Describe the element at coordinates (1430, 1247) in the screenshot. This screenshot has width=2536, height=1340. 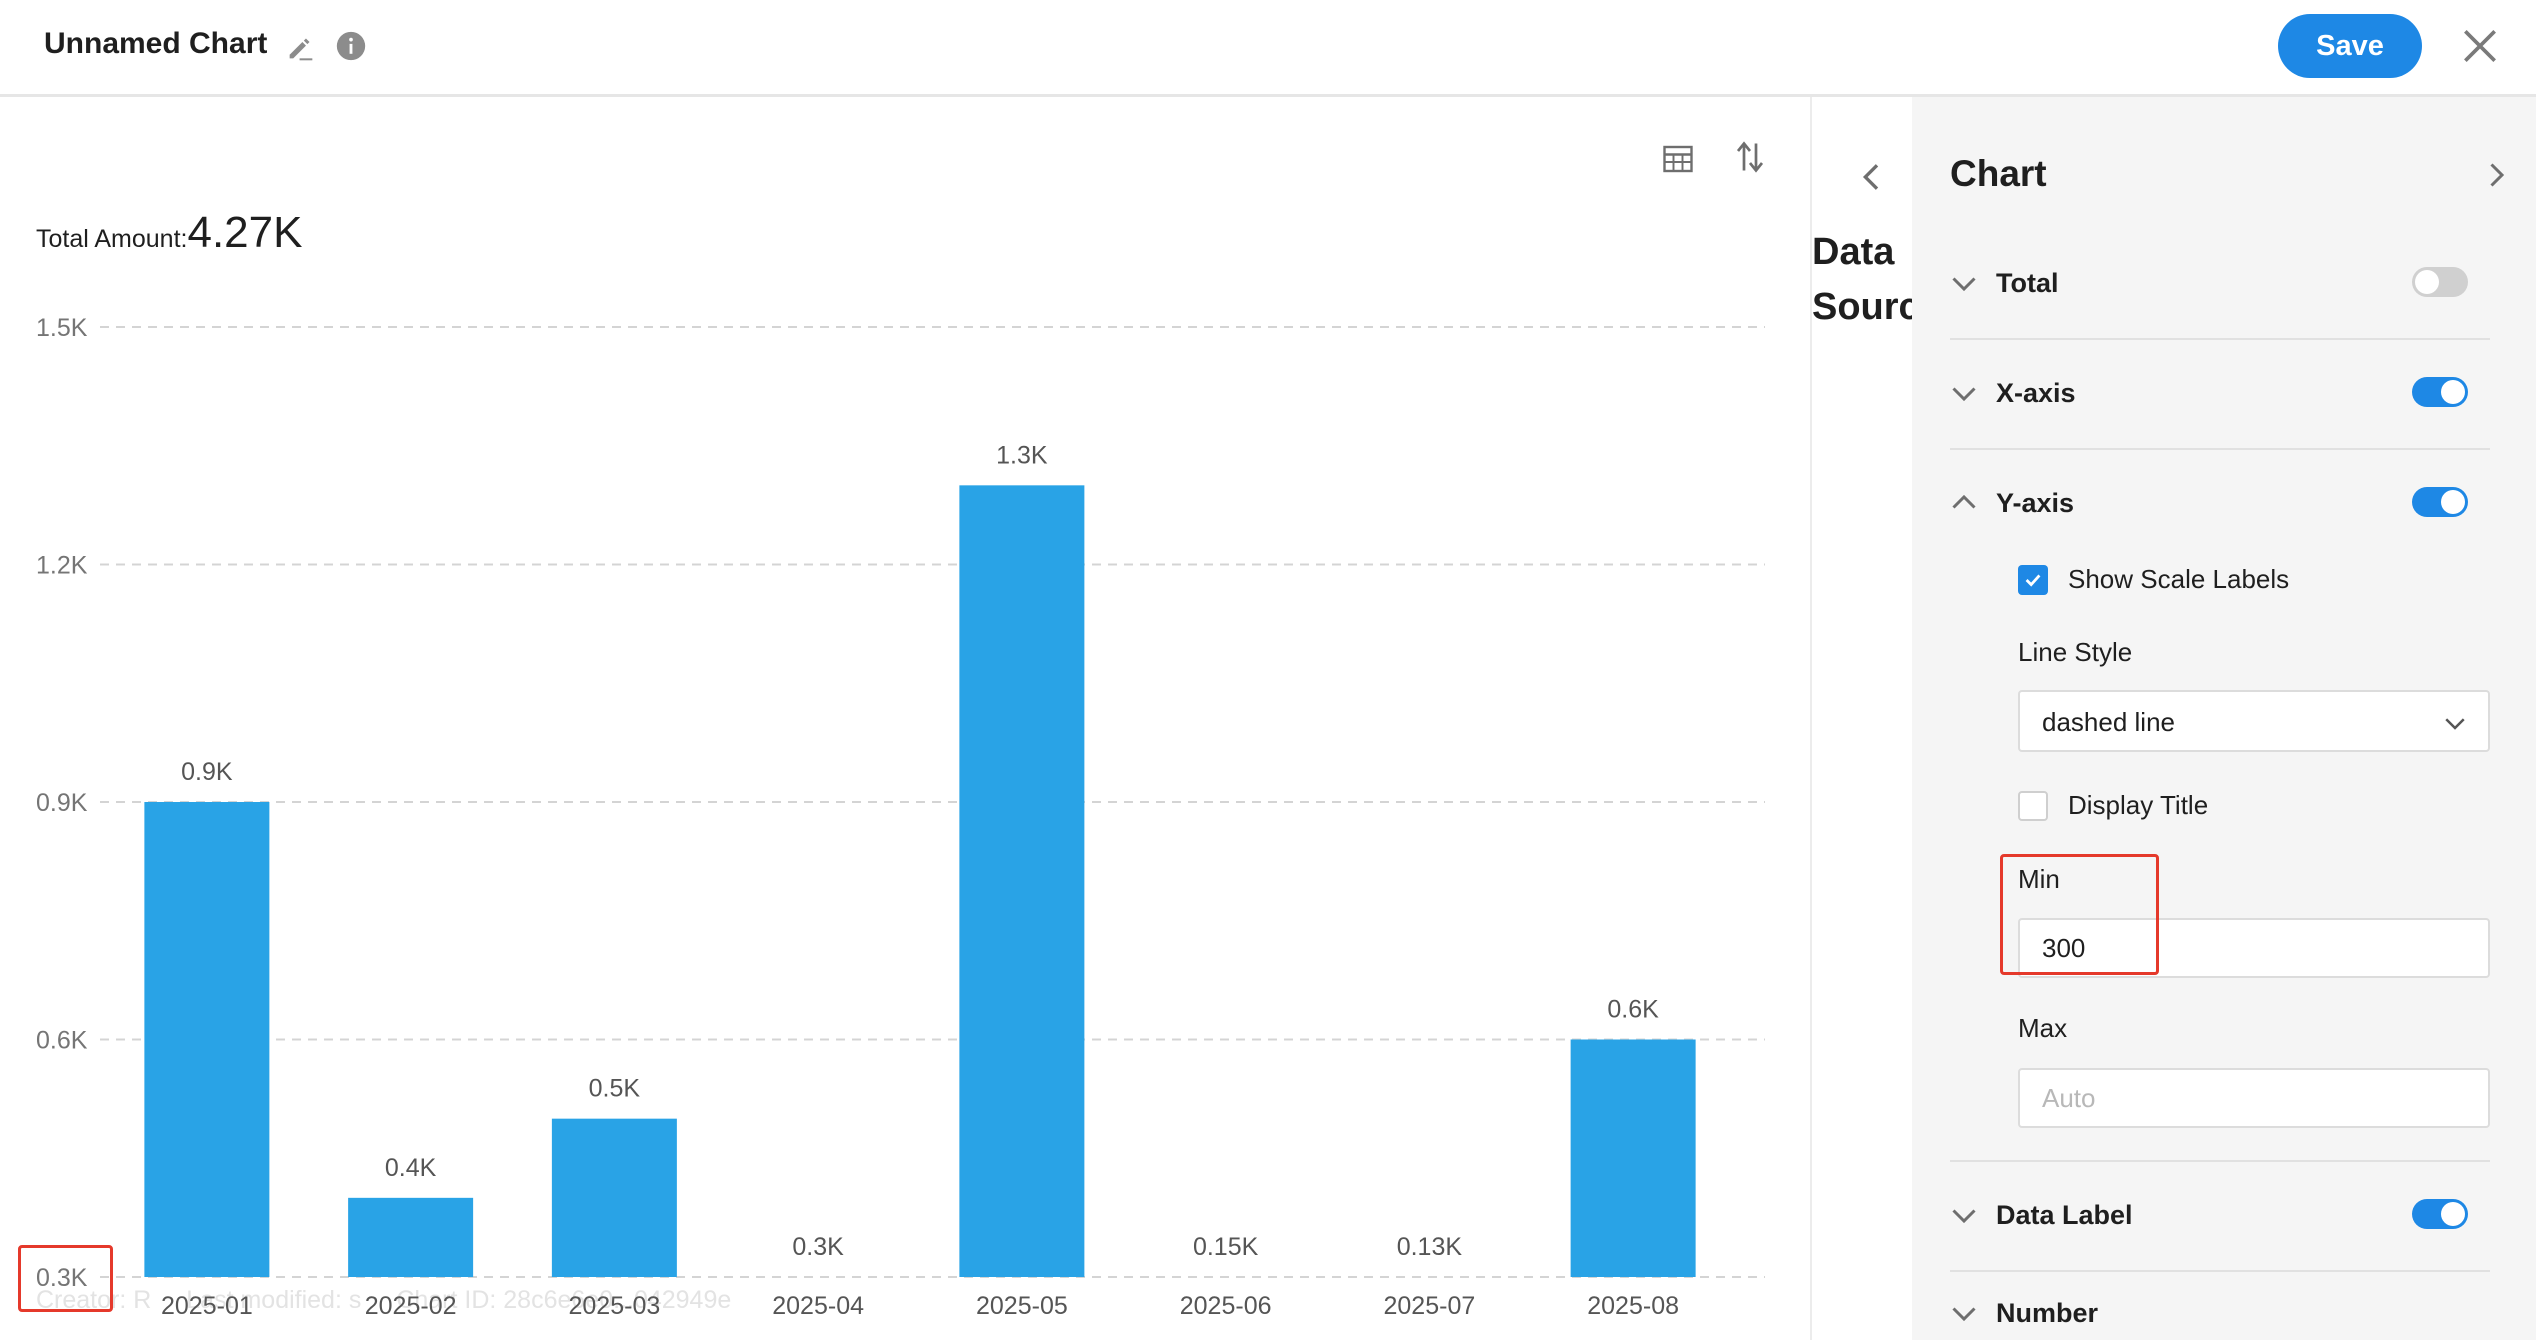
I see `data-label: 0.13K` at that location.